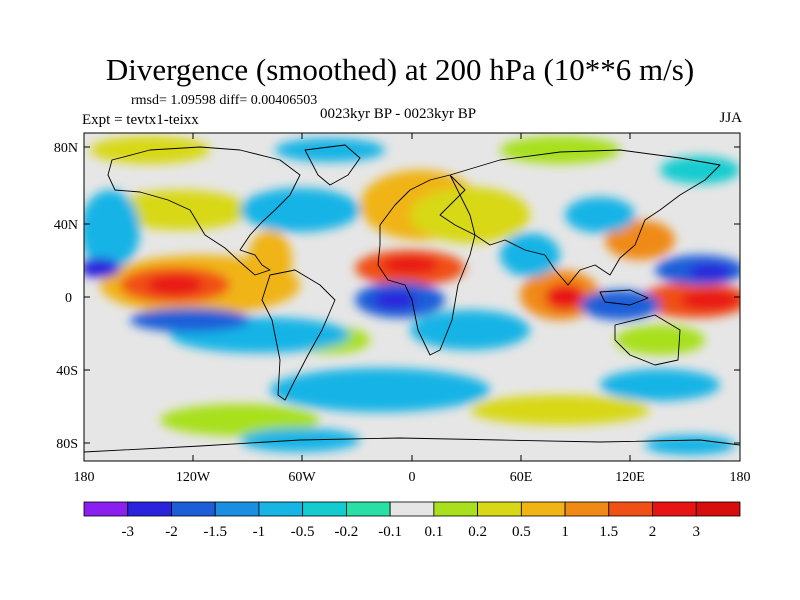 The width and height of the screenshot is (800, 600). I want to click on lon-tick-label: 120E, so click(630, 477).